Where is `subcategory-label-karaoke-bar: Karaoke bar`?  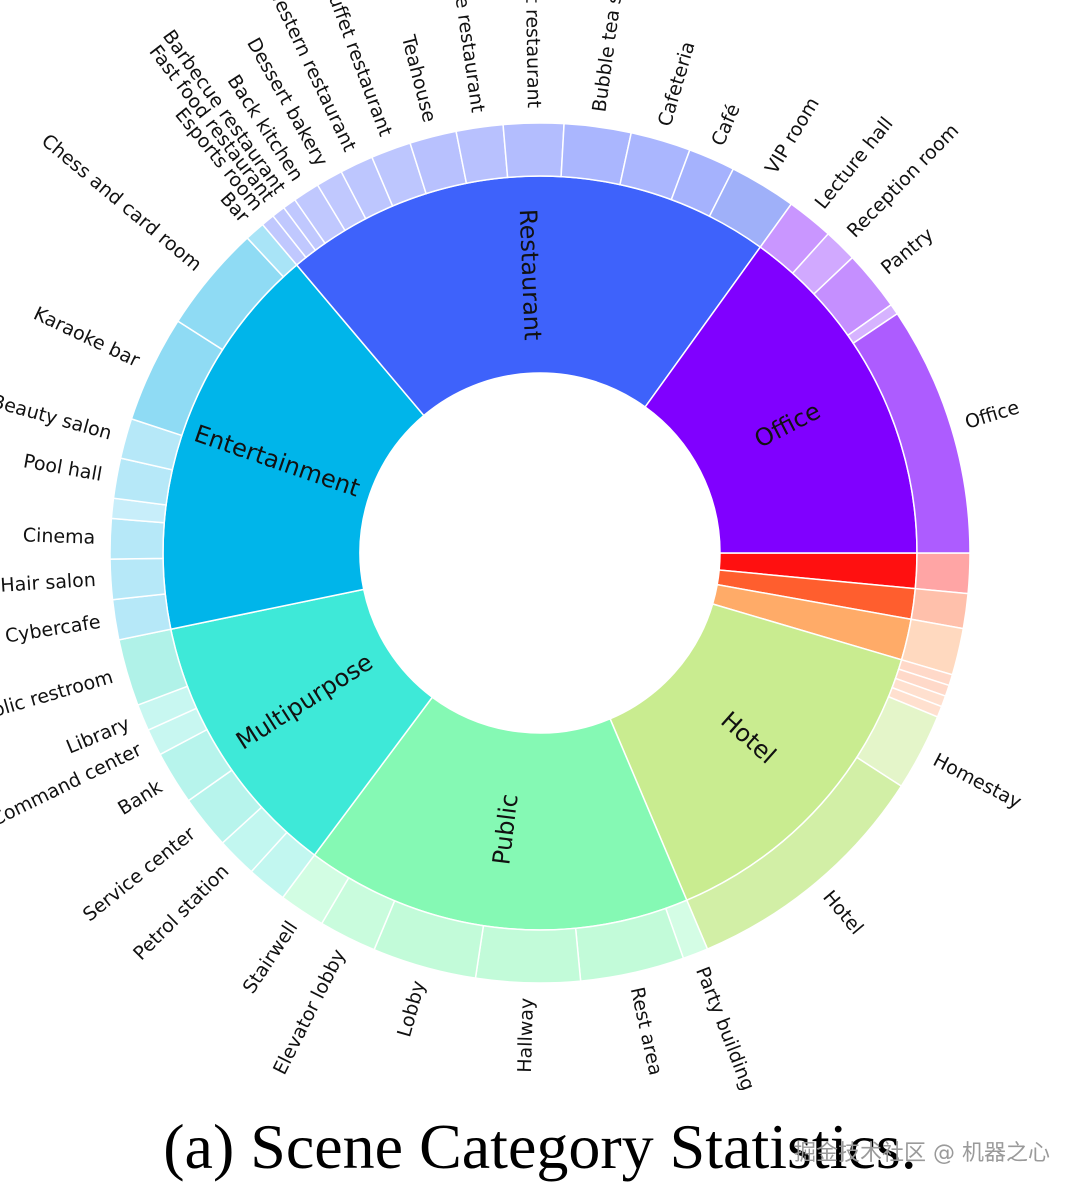
subcategory-label-karaoke-bar: Karaoke bar is located at coordinates (86, 337).